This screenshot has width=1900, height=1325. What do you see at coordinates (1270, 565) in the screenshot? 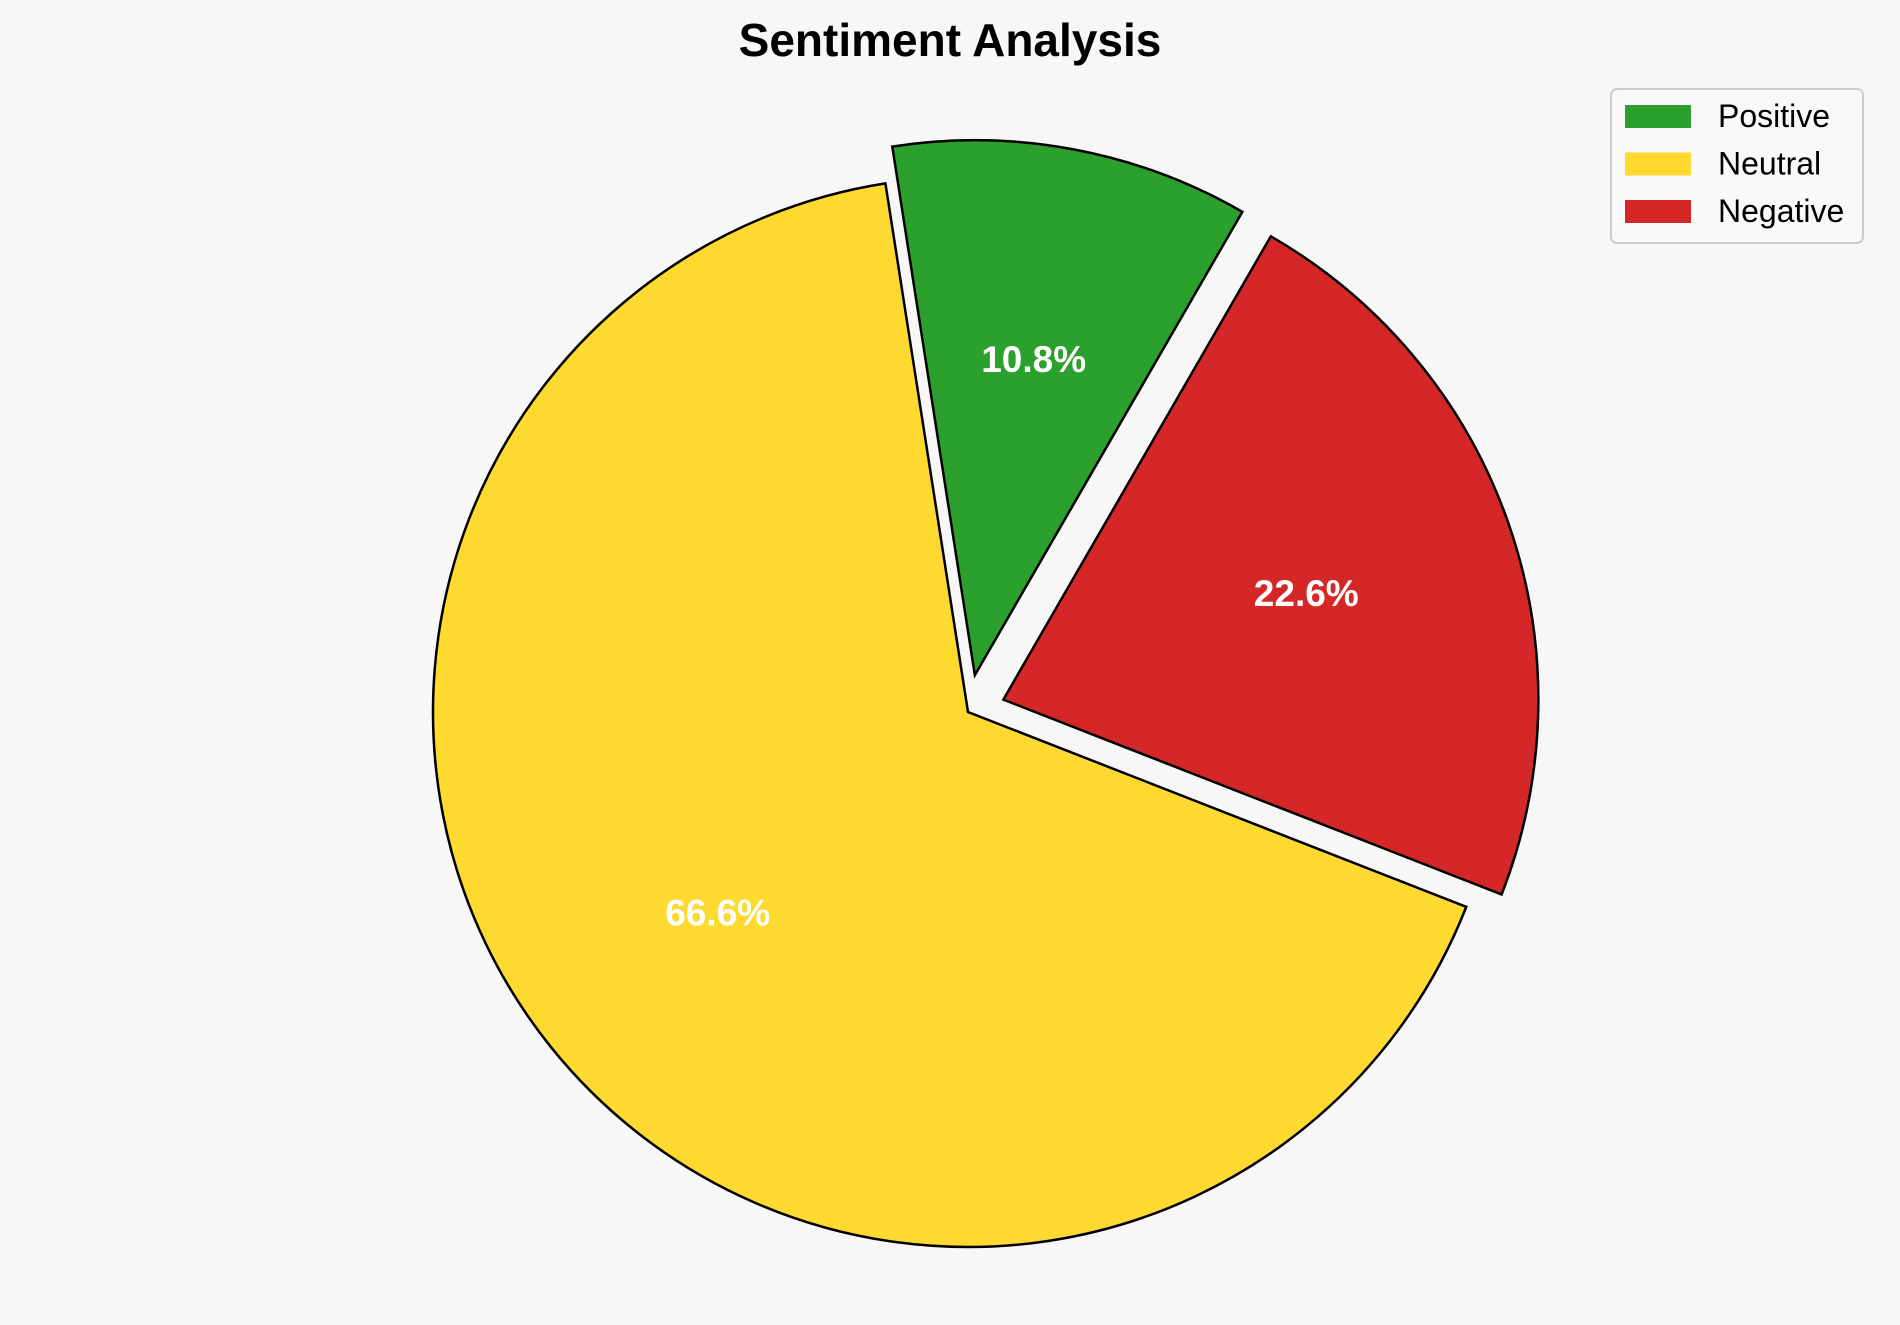
I see `pie-slice-negative` at bounding box center [1270, 565].